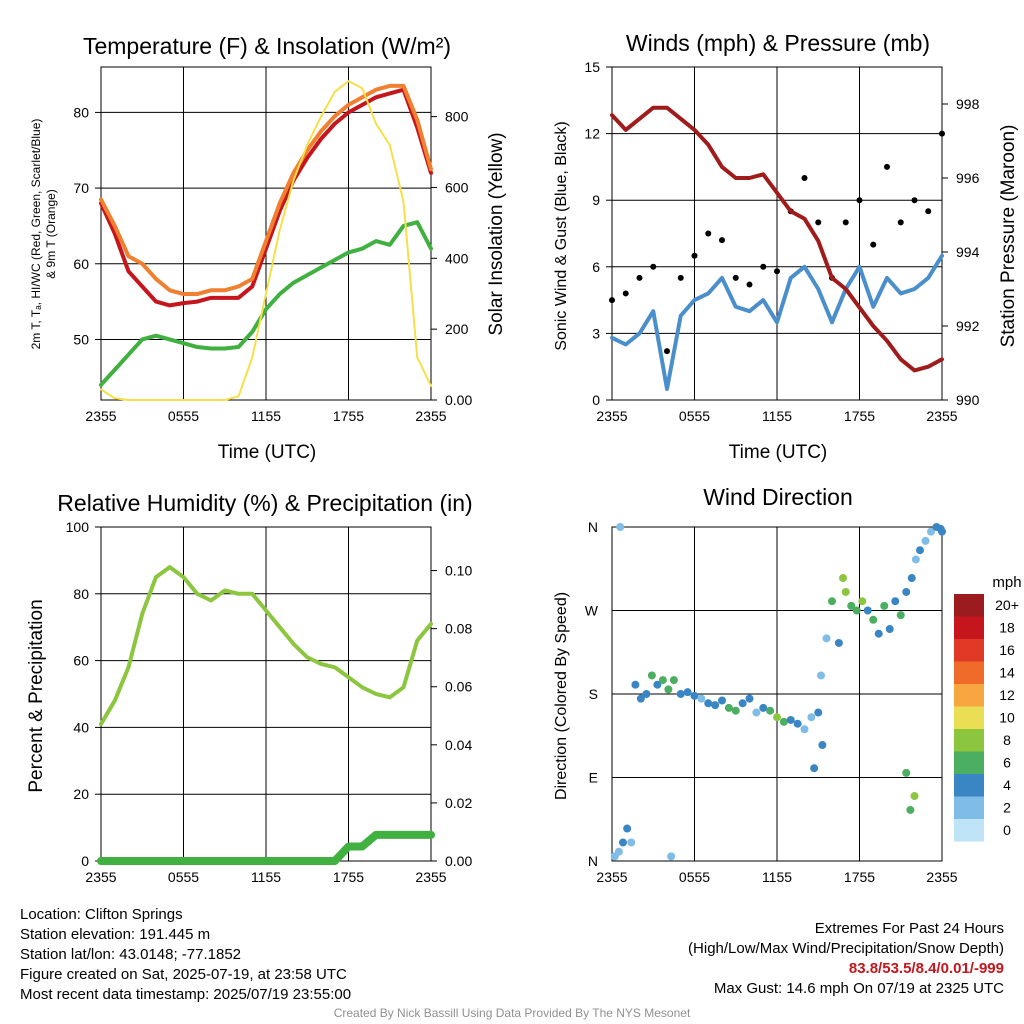  I want to click on colorbar-title: mph, so click(1006, 582).